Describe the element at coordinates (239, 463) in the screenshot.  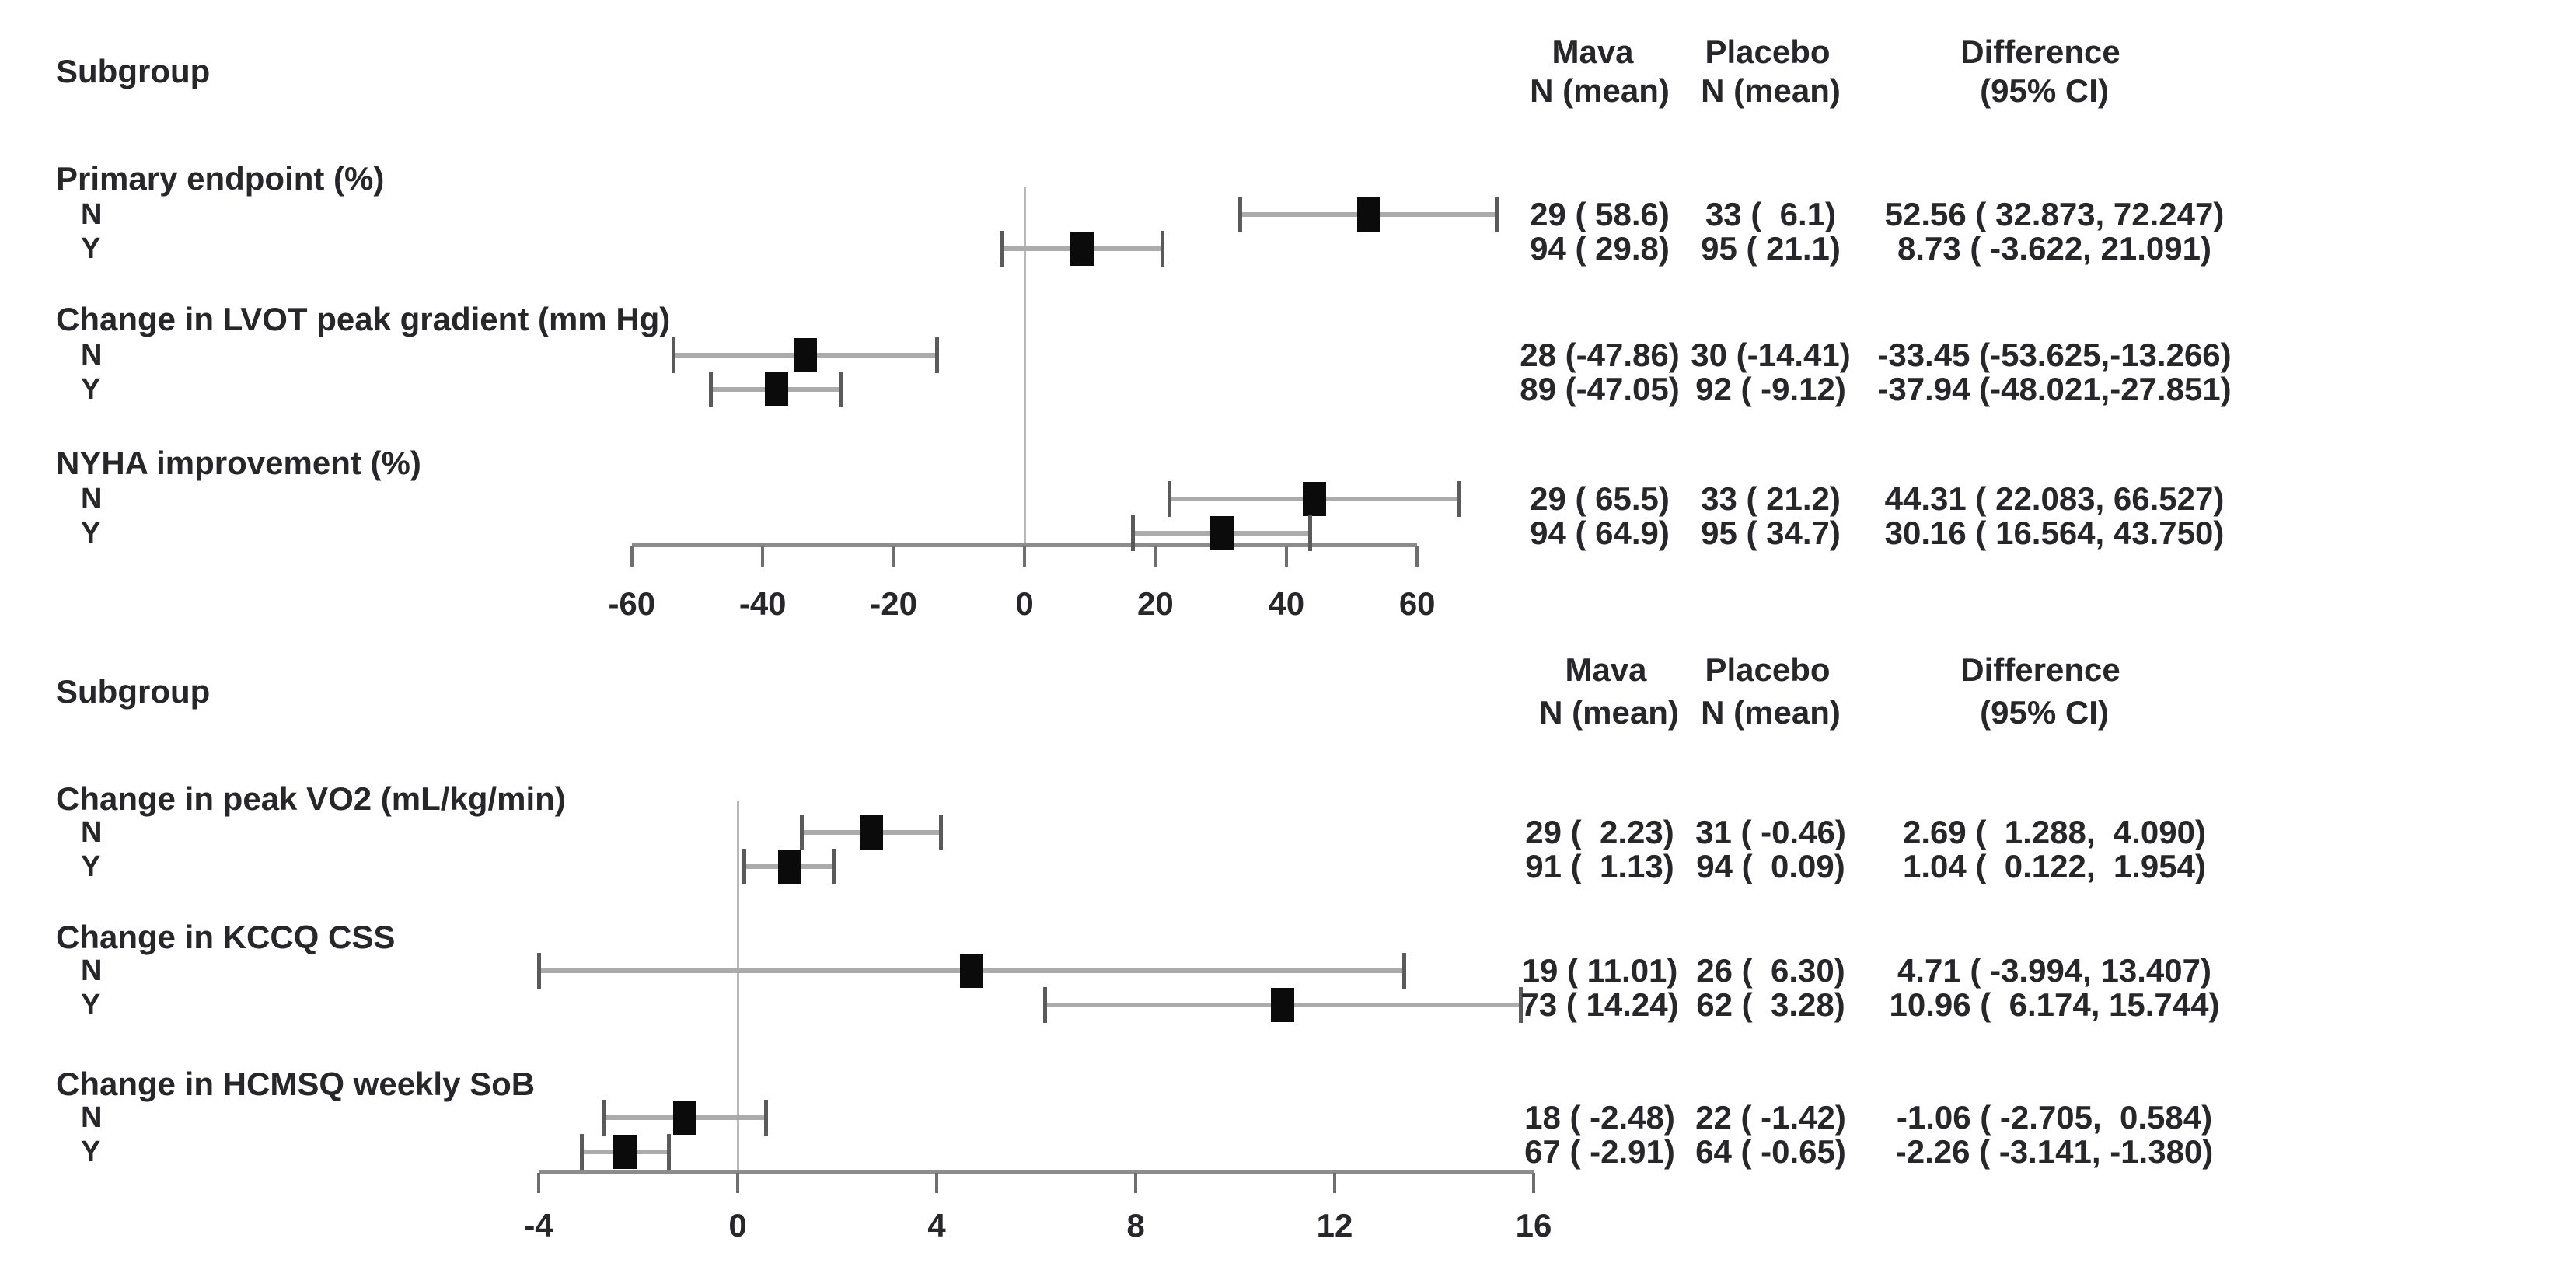
I see `group-label: NYHA improvement (%)` at that location.